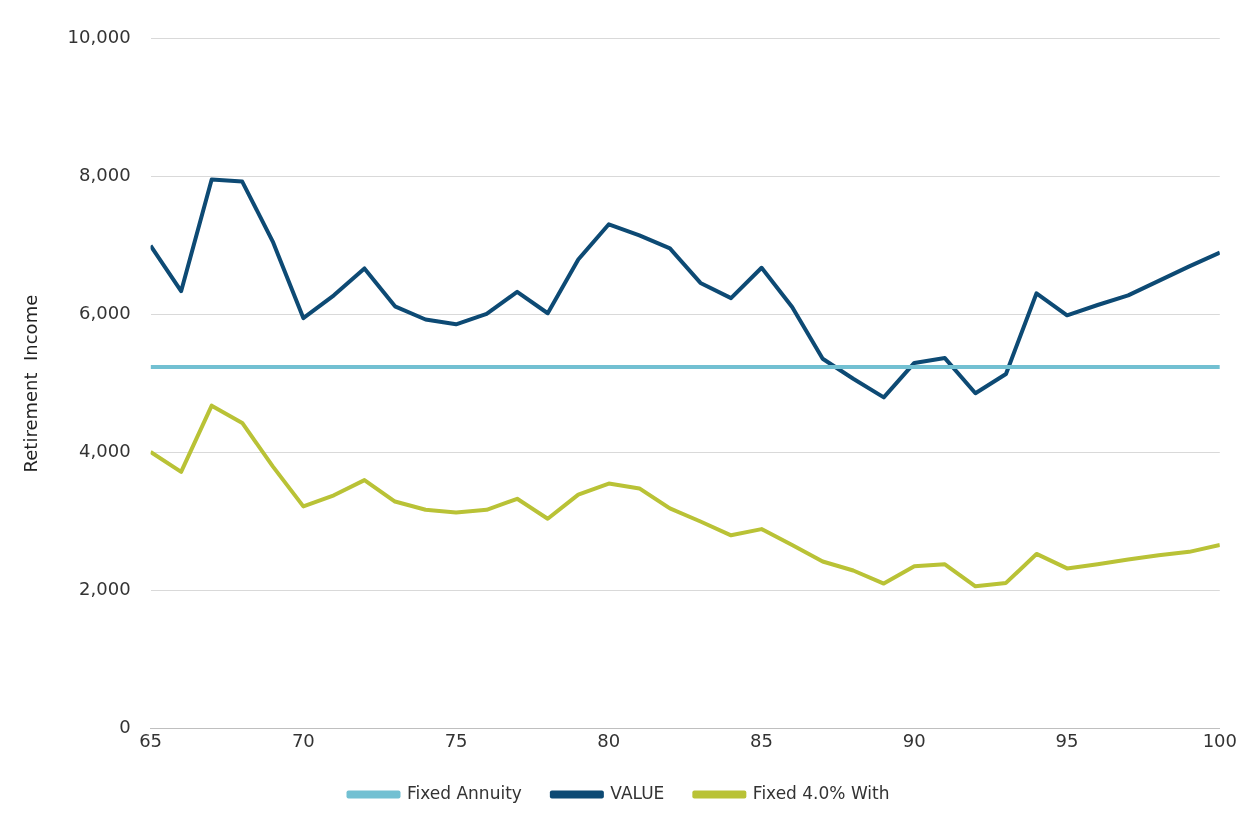  Describe the element at coordinates (105, 589) in the screenshot. I see `y-tick-label: 2,000` at that location.